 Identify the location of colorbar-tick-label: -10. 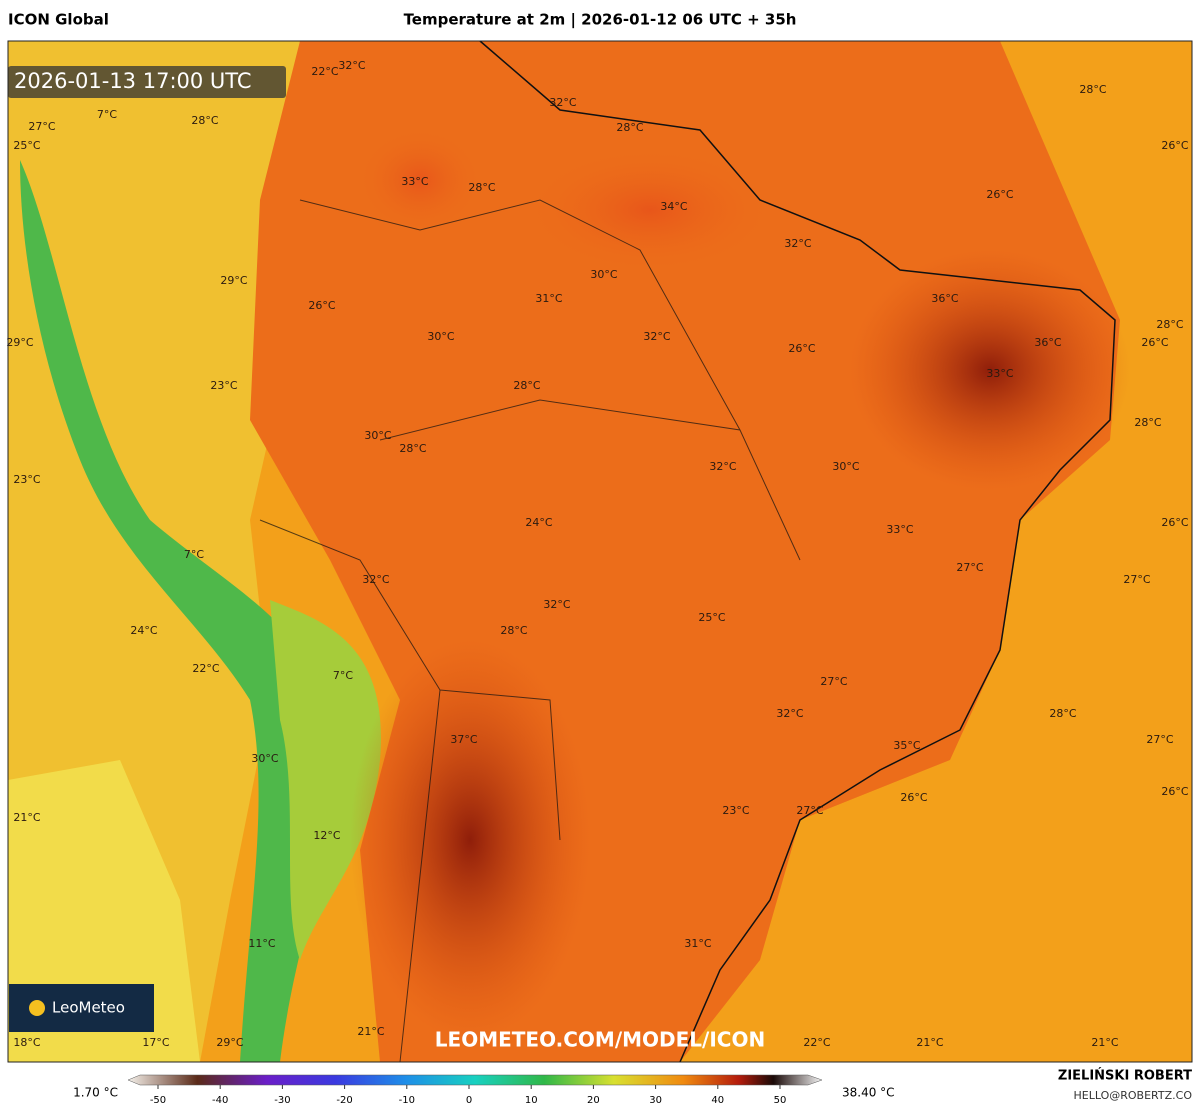
(407, 1100).